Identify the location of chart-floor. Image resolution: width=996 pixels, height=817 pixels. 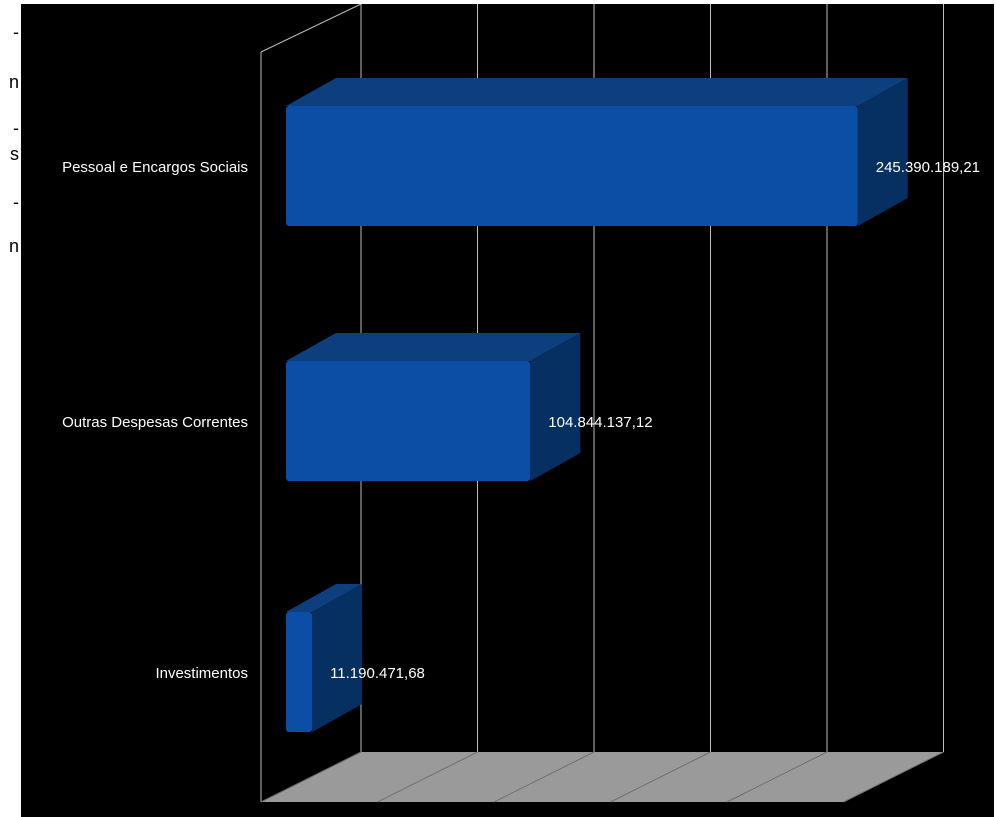
(602, 777).